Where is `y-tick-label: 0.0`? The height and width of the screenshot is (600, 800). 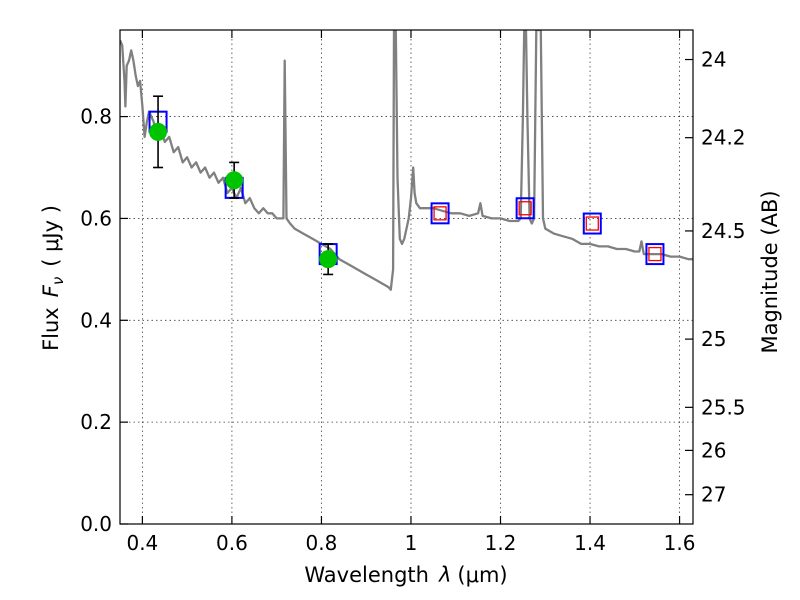 y-tick-label: 0.0 is located at coordinates (96, 524).